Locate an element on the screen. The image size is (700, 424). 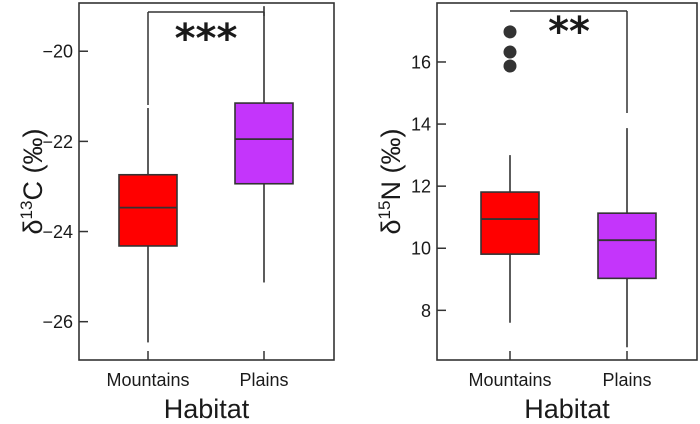
y-tick-label: −24 is located at coordinates (57, 232).